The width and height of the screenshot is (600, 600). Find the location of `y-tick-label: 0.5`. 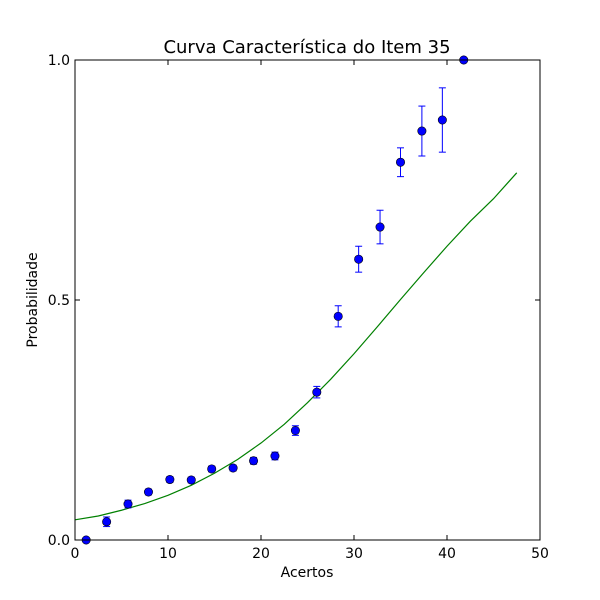

y-tick-label: 0.5 is located at coordinates (59, 301).